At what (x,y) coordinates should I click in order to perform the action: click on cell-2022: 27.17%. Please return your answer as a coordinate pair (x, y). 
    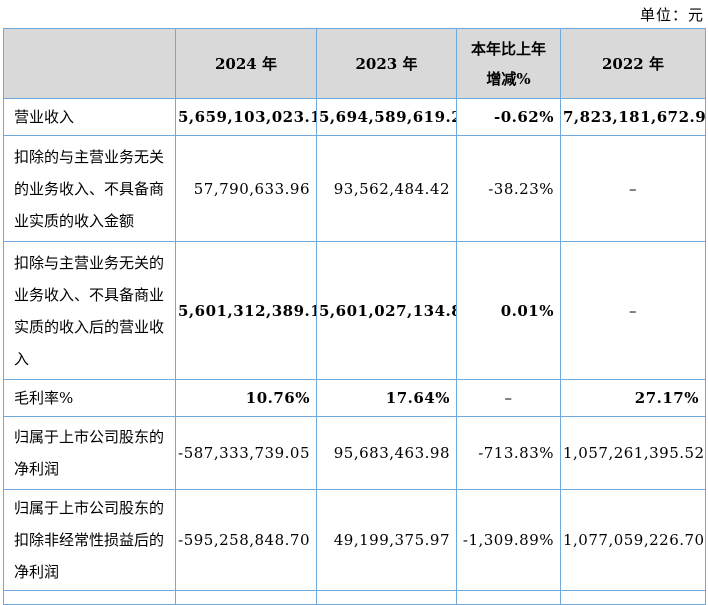
    Looking at the image, I should click on (633, 398).